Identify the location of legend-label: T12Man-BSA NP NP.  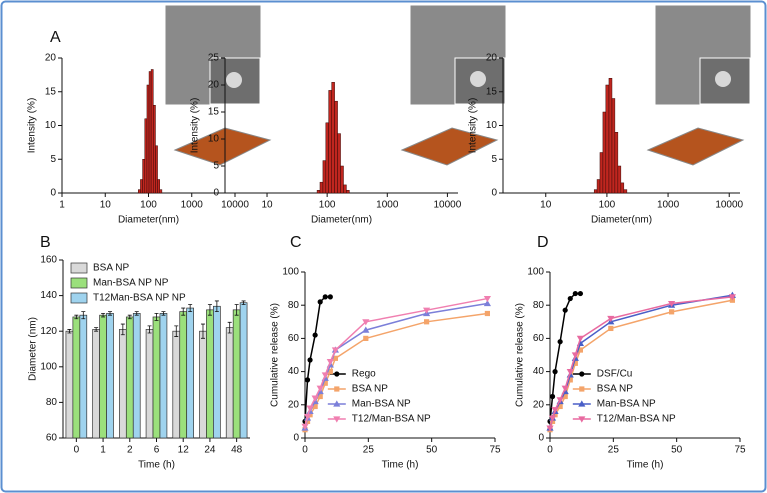
(139, 298).